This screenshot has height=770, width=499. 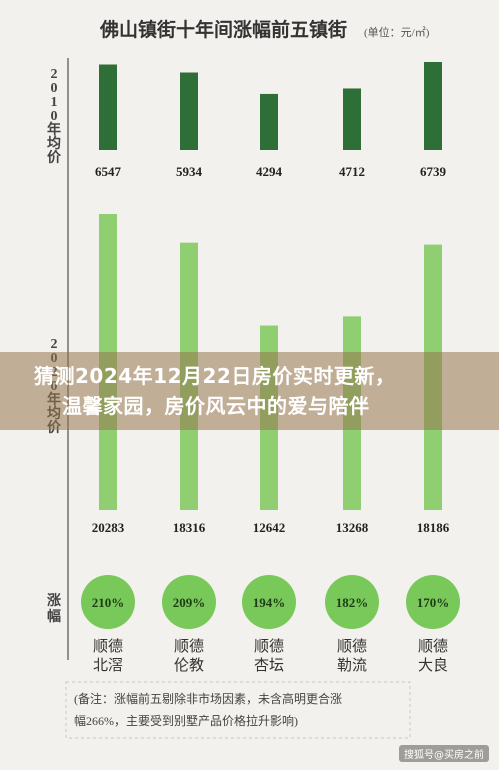 I want to click on growth-value: 170%, so click(x=433, y=602).